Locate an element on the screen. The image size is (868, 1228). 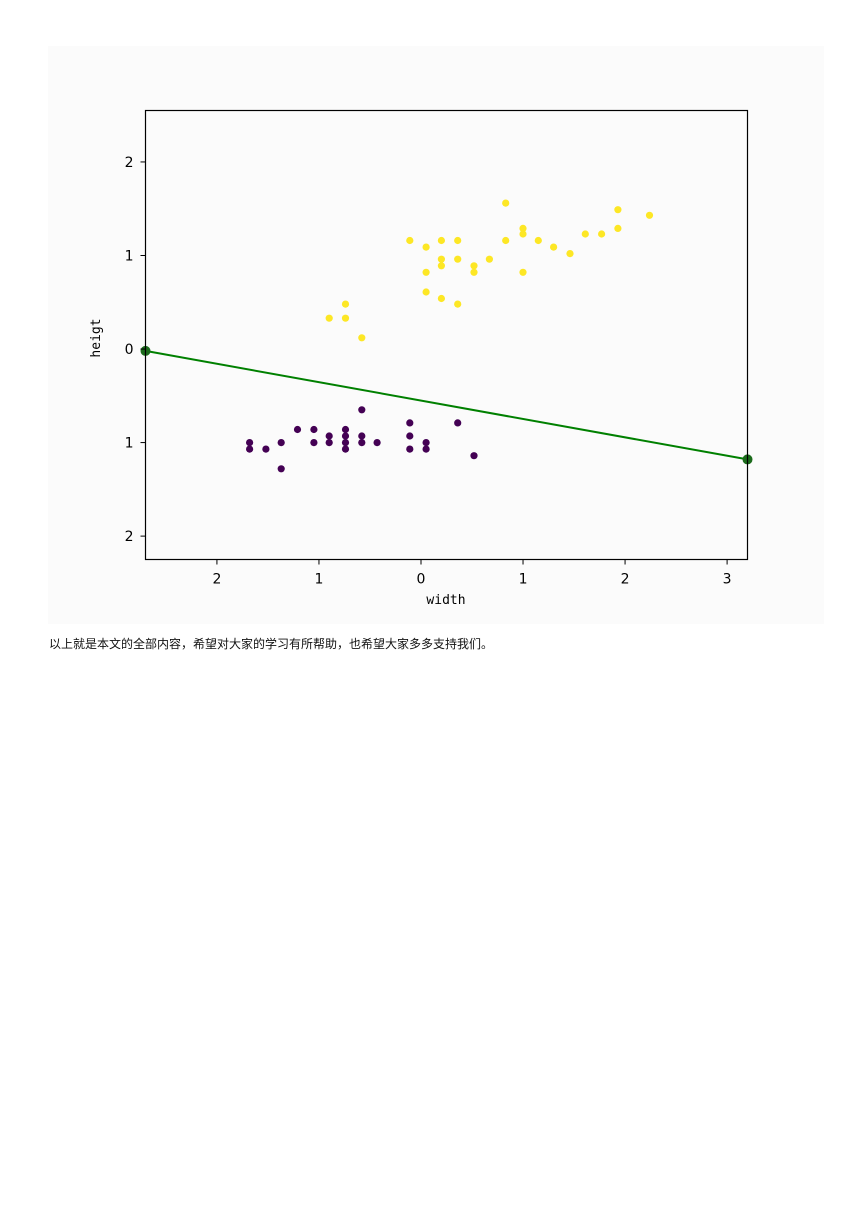
decision-boundary-line is located at coordinates (446, 405).